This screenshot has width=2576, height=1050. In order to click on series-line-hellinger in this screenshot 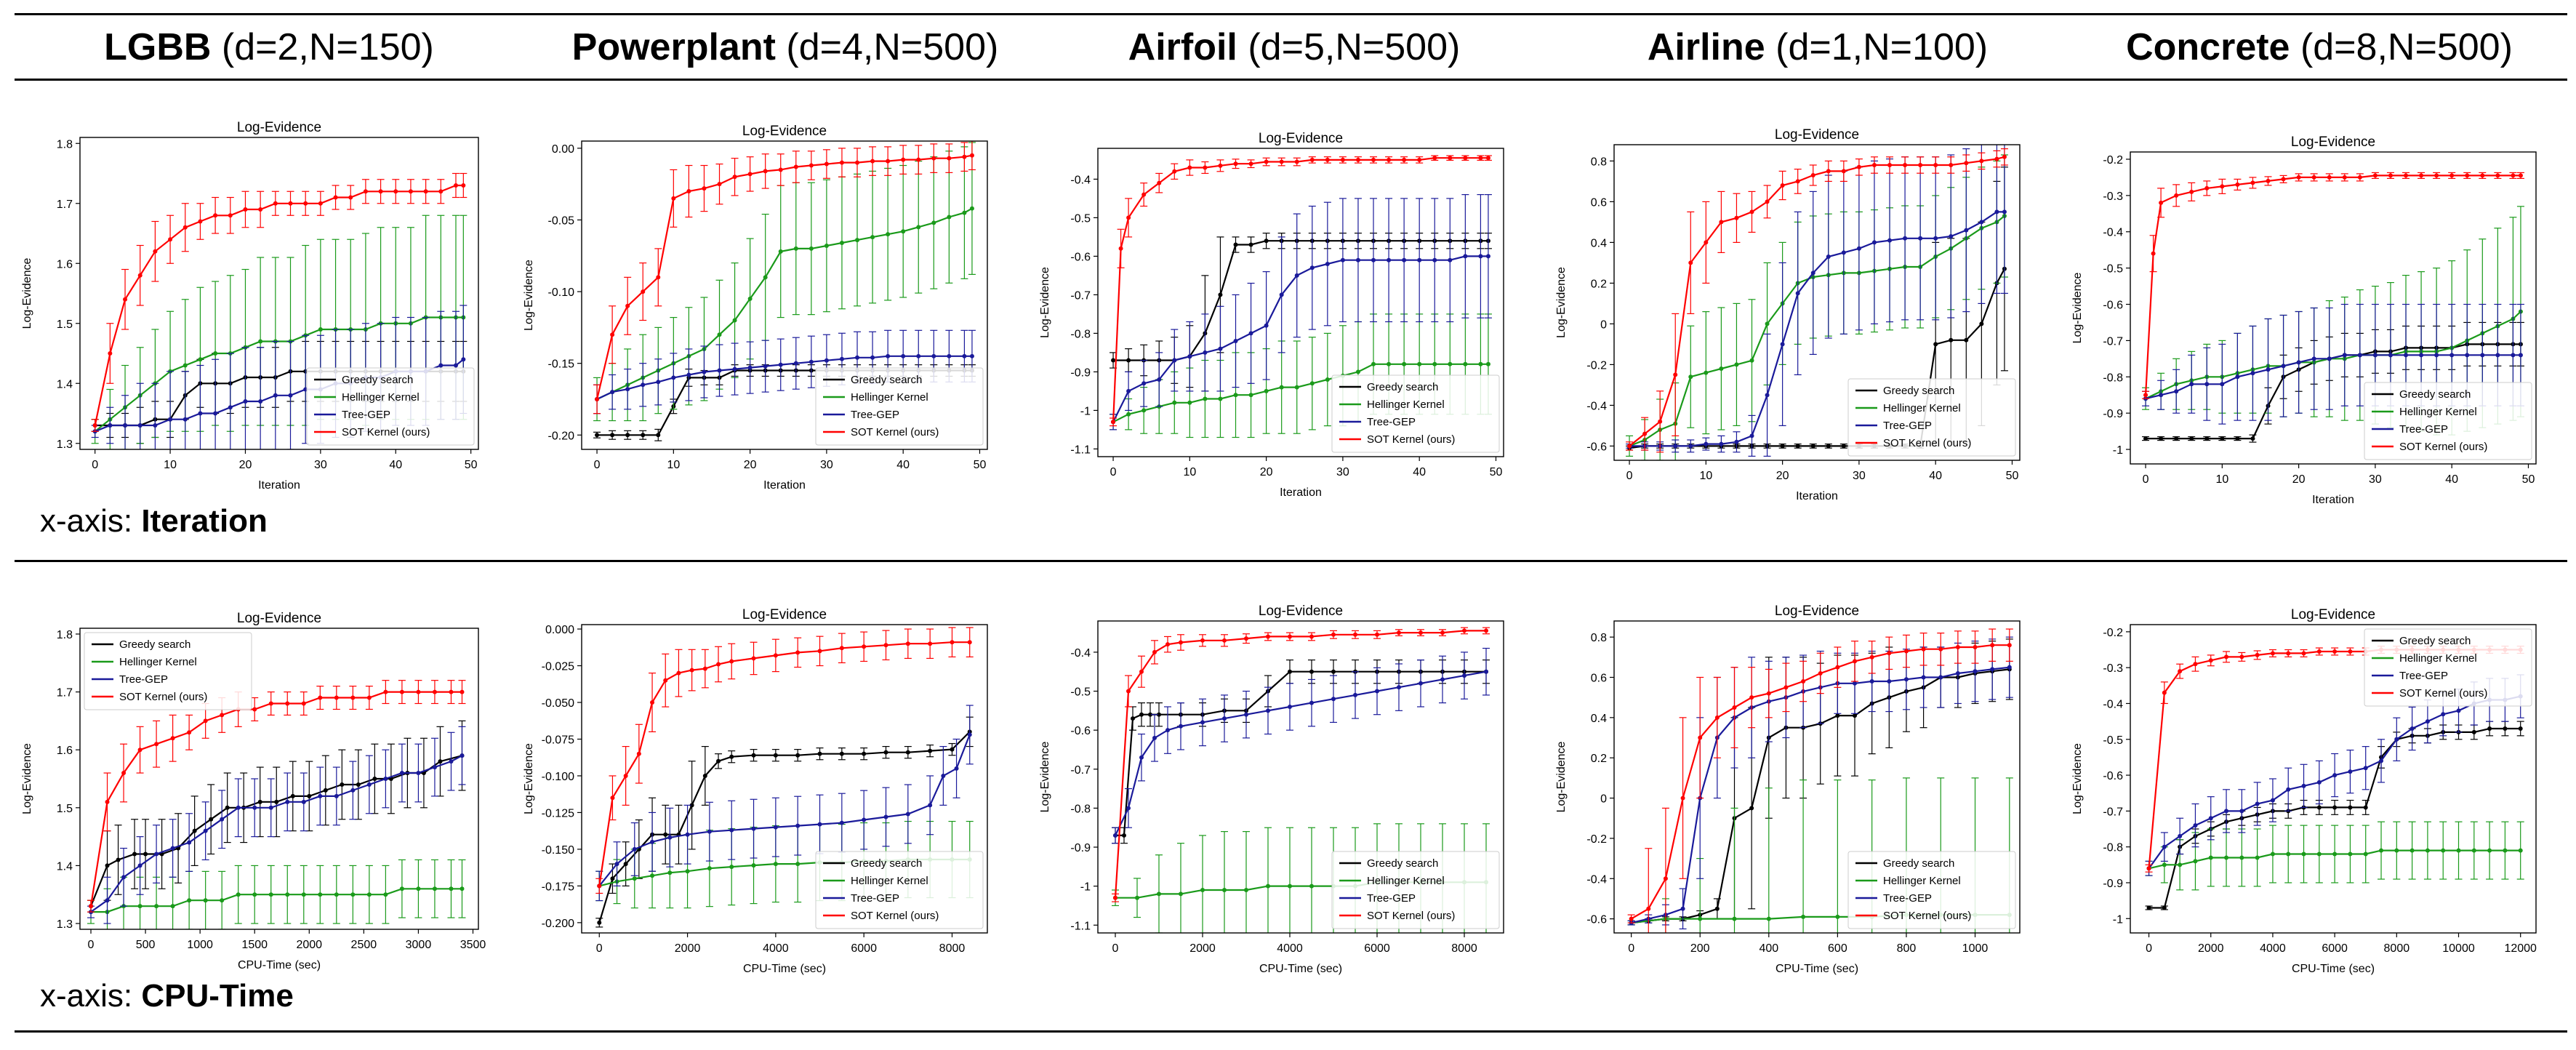, I will do `click(2333, 355)`.